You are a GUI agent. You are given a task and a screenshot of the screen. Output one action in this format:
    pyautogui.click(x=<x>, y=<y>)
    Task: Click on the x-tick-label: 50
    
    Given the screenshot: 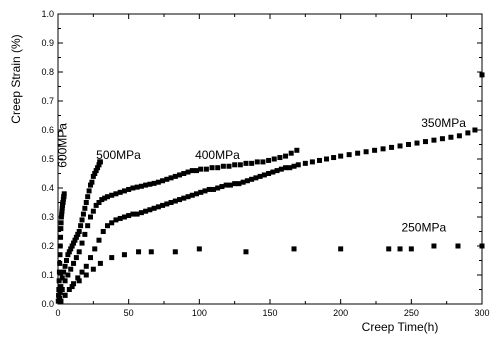 What is the action you would take?
    pyautogui.click(x=129, y=313)
    